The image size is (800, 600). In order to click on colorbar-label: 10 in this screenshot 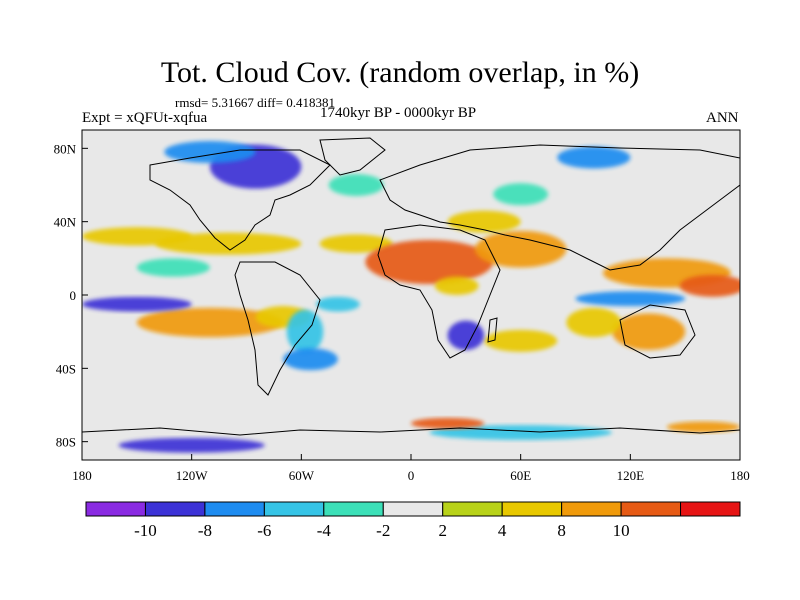, I will do `click(621, 530)`.